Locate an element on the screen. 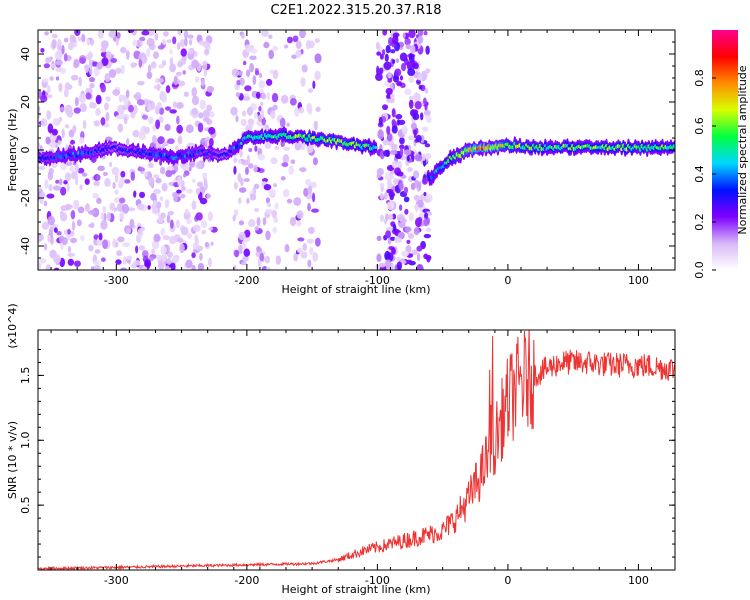  y-tick-label: 0.5 is located at coordinates (25, 505).